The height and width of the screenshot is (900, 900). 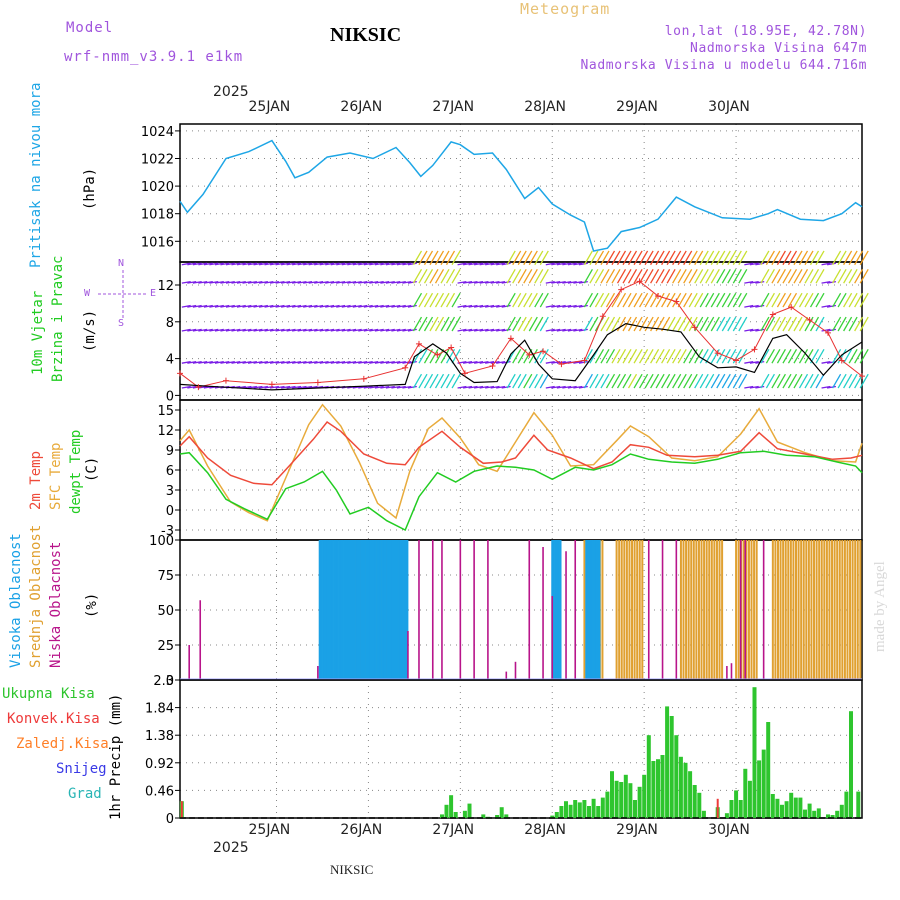 What do you see at coordinates (170, 451) in the screenshot?
I see `y-tick-label: 9` at bounding box center [170, 451].